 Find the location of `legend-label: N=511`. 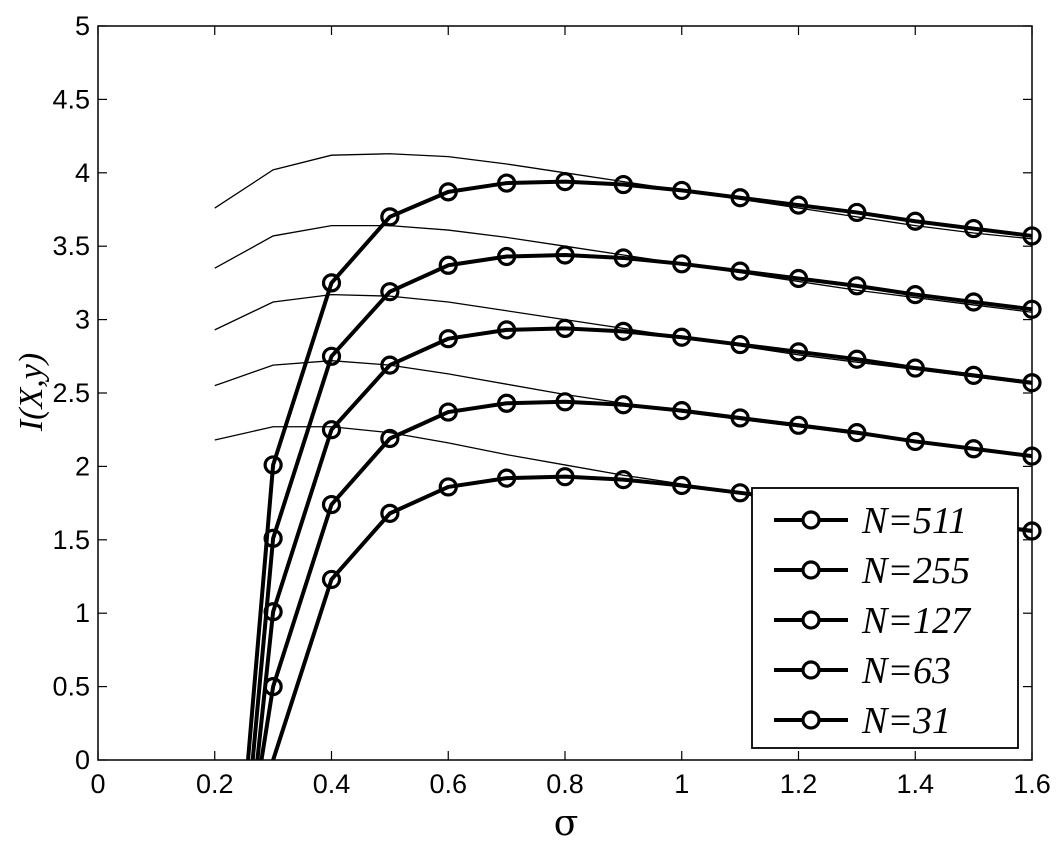

legend-label: N=511 is located at coordinates (914, 521).